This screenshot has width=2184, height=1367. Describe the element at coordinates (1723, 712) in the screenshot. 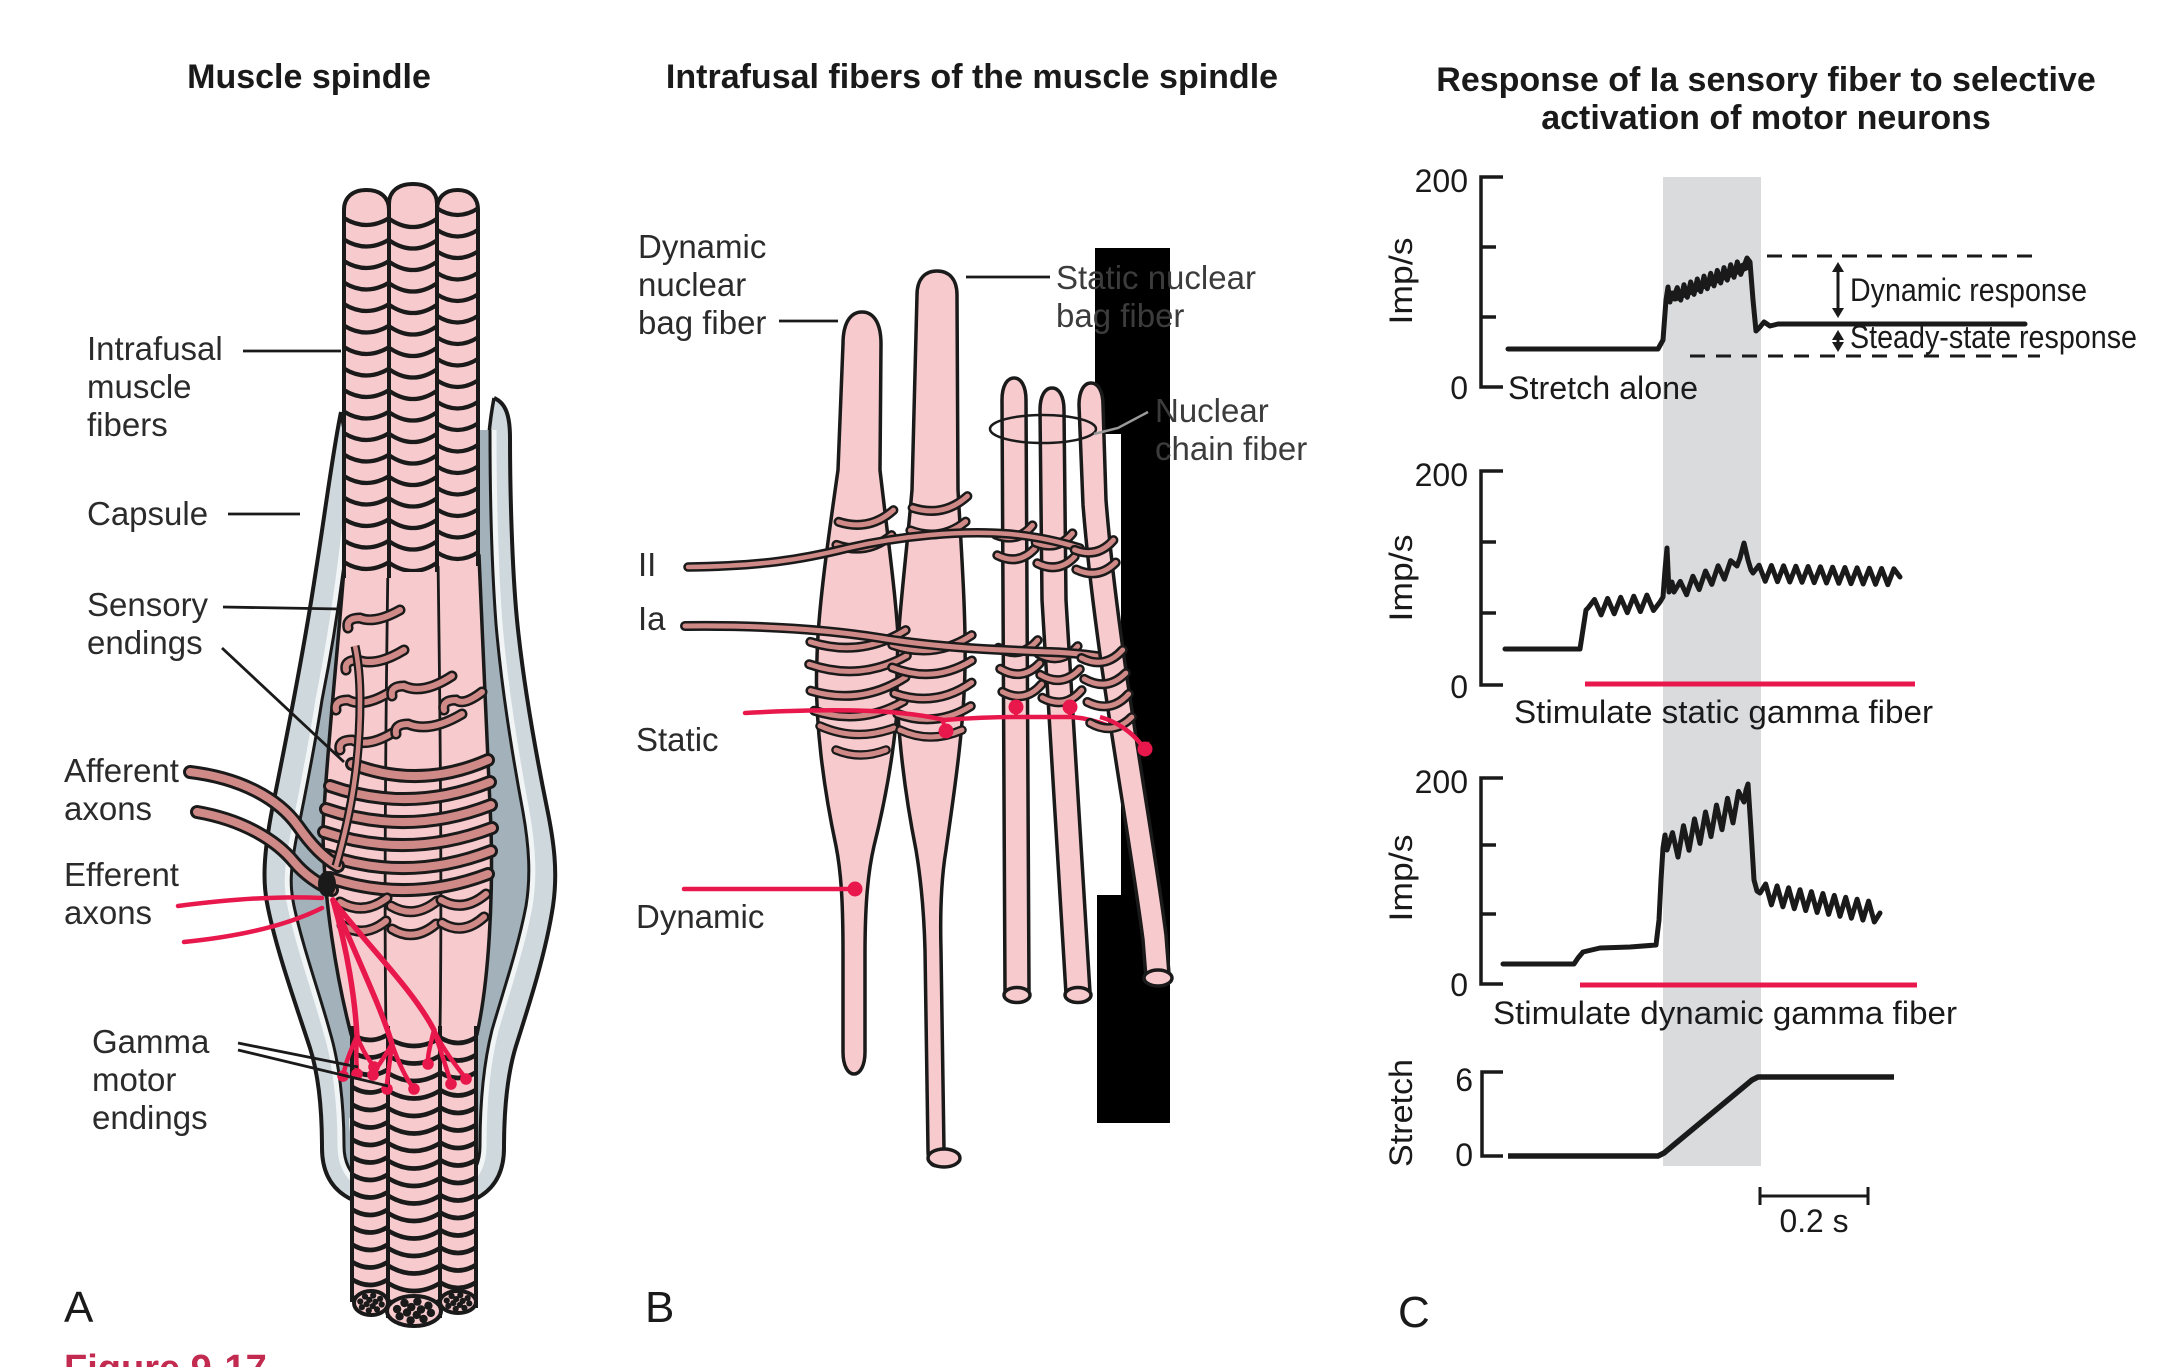

I see `svg-text: Stimulate static gamma fiber` at that location.